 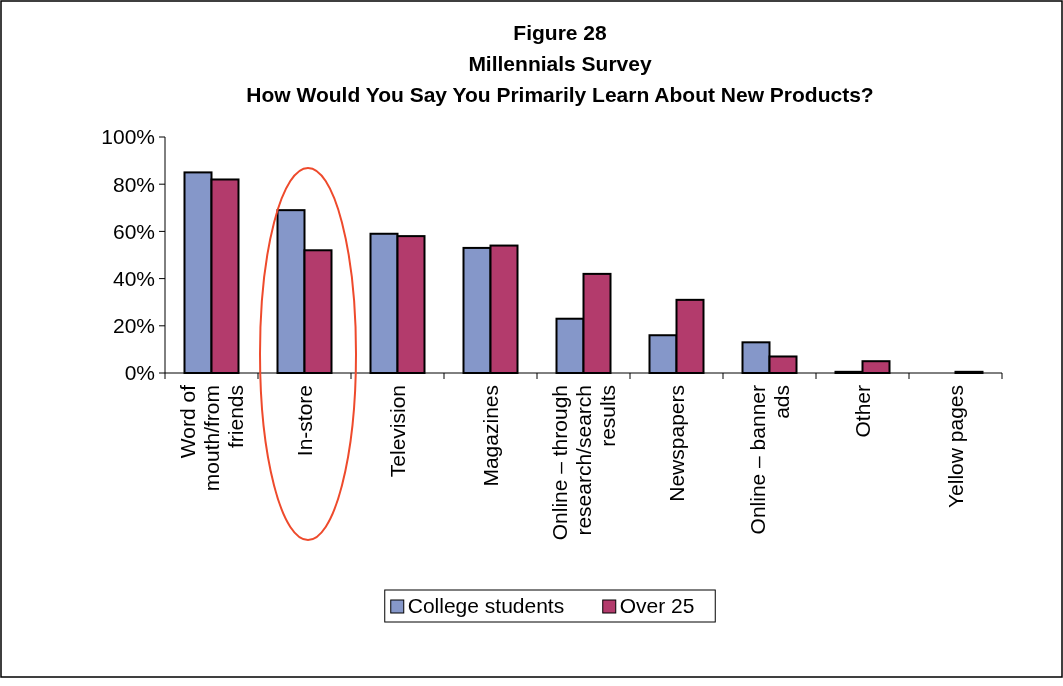 I want to click on chart-title: Figure 28 Millennials Survey How Would You Say You Primarily Learn About New Products?, so click(x=560, y=63).